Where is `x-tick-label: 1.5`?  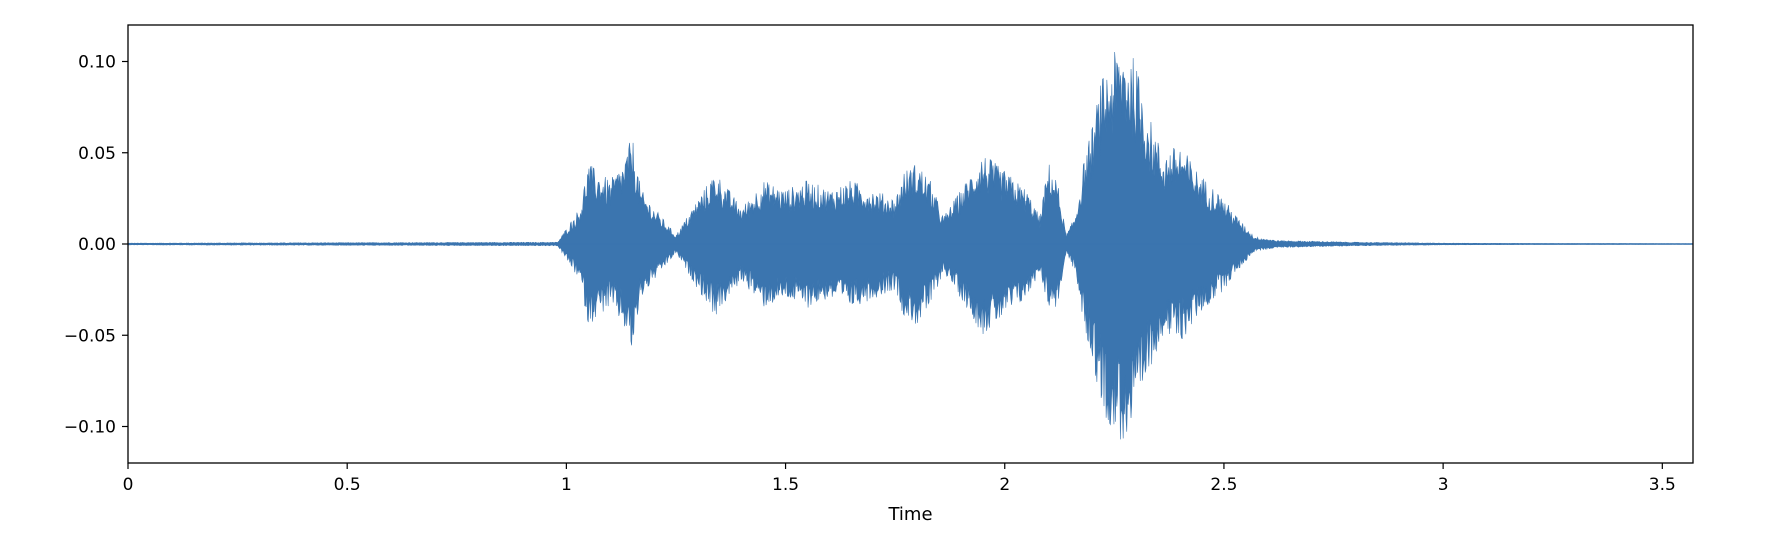 x-tick-label: 1.5 is located at coordinates (785, 485).